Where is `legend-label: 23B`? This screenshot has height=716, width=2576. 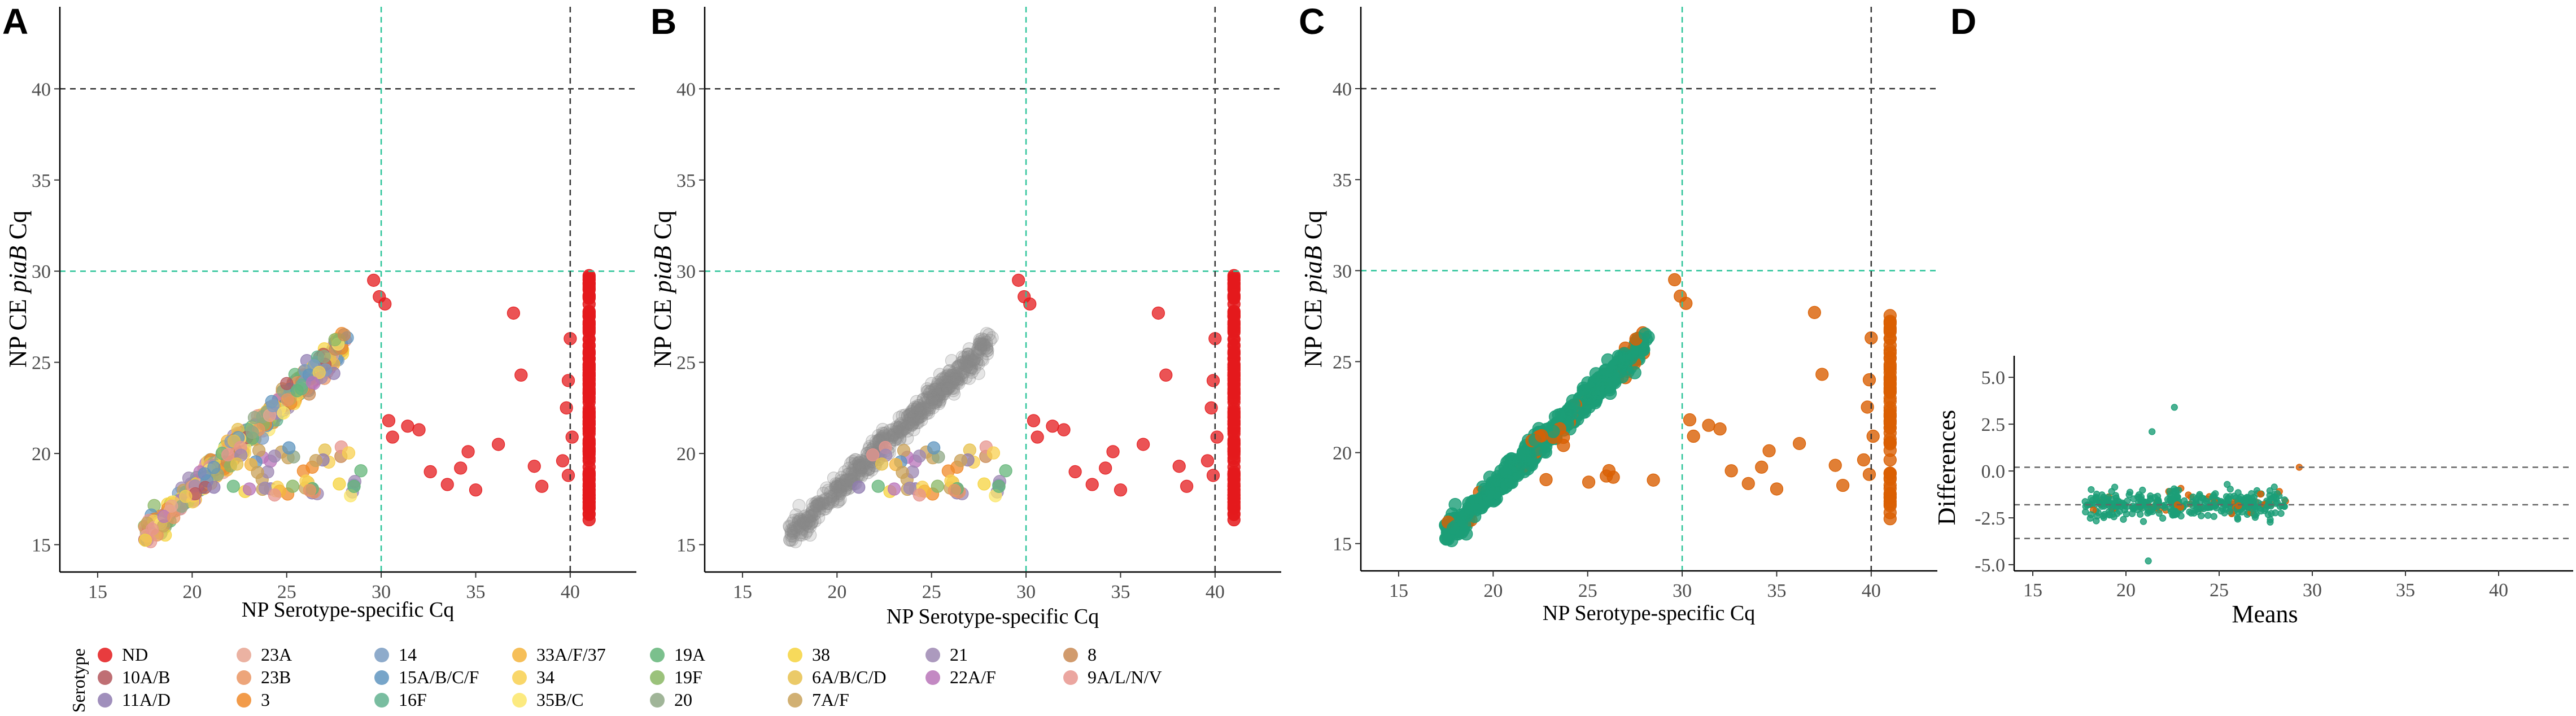
legend-label: 23B is located at coordinates (276, 677).